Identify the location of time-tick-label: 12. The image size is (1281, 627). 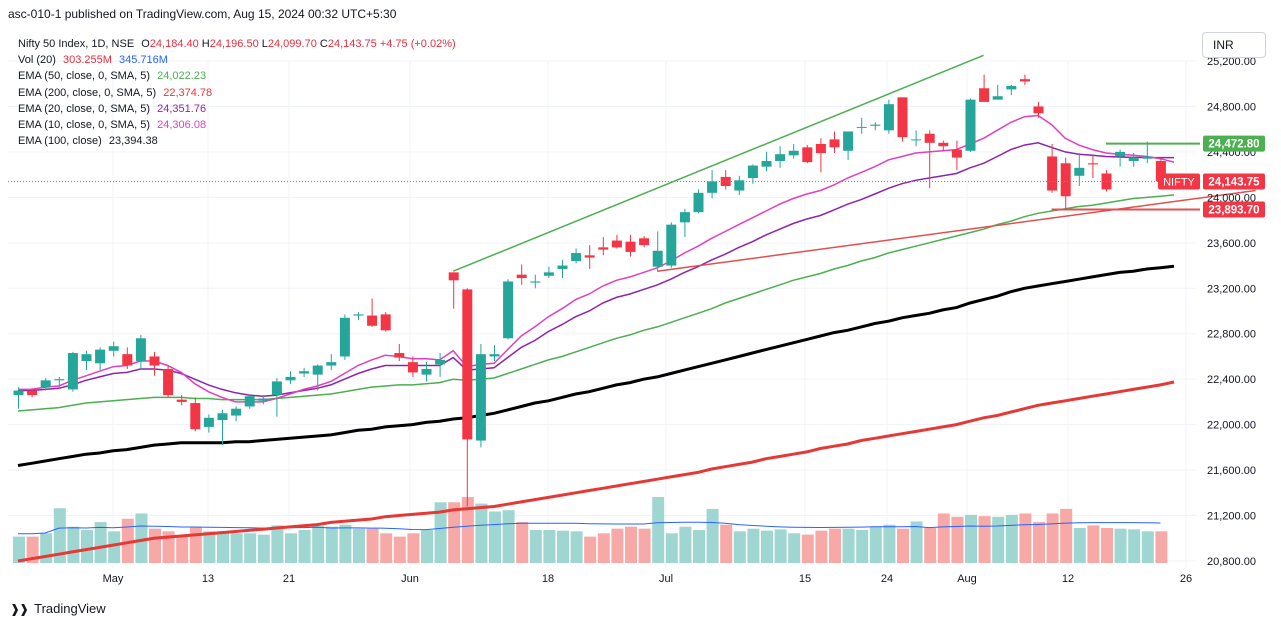
(1068, 579).